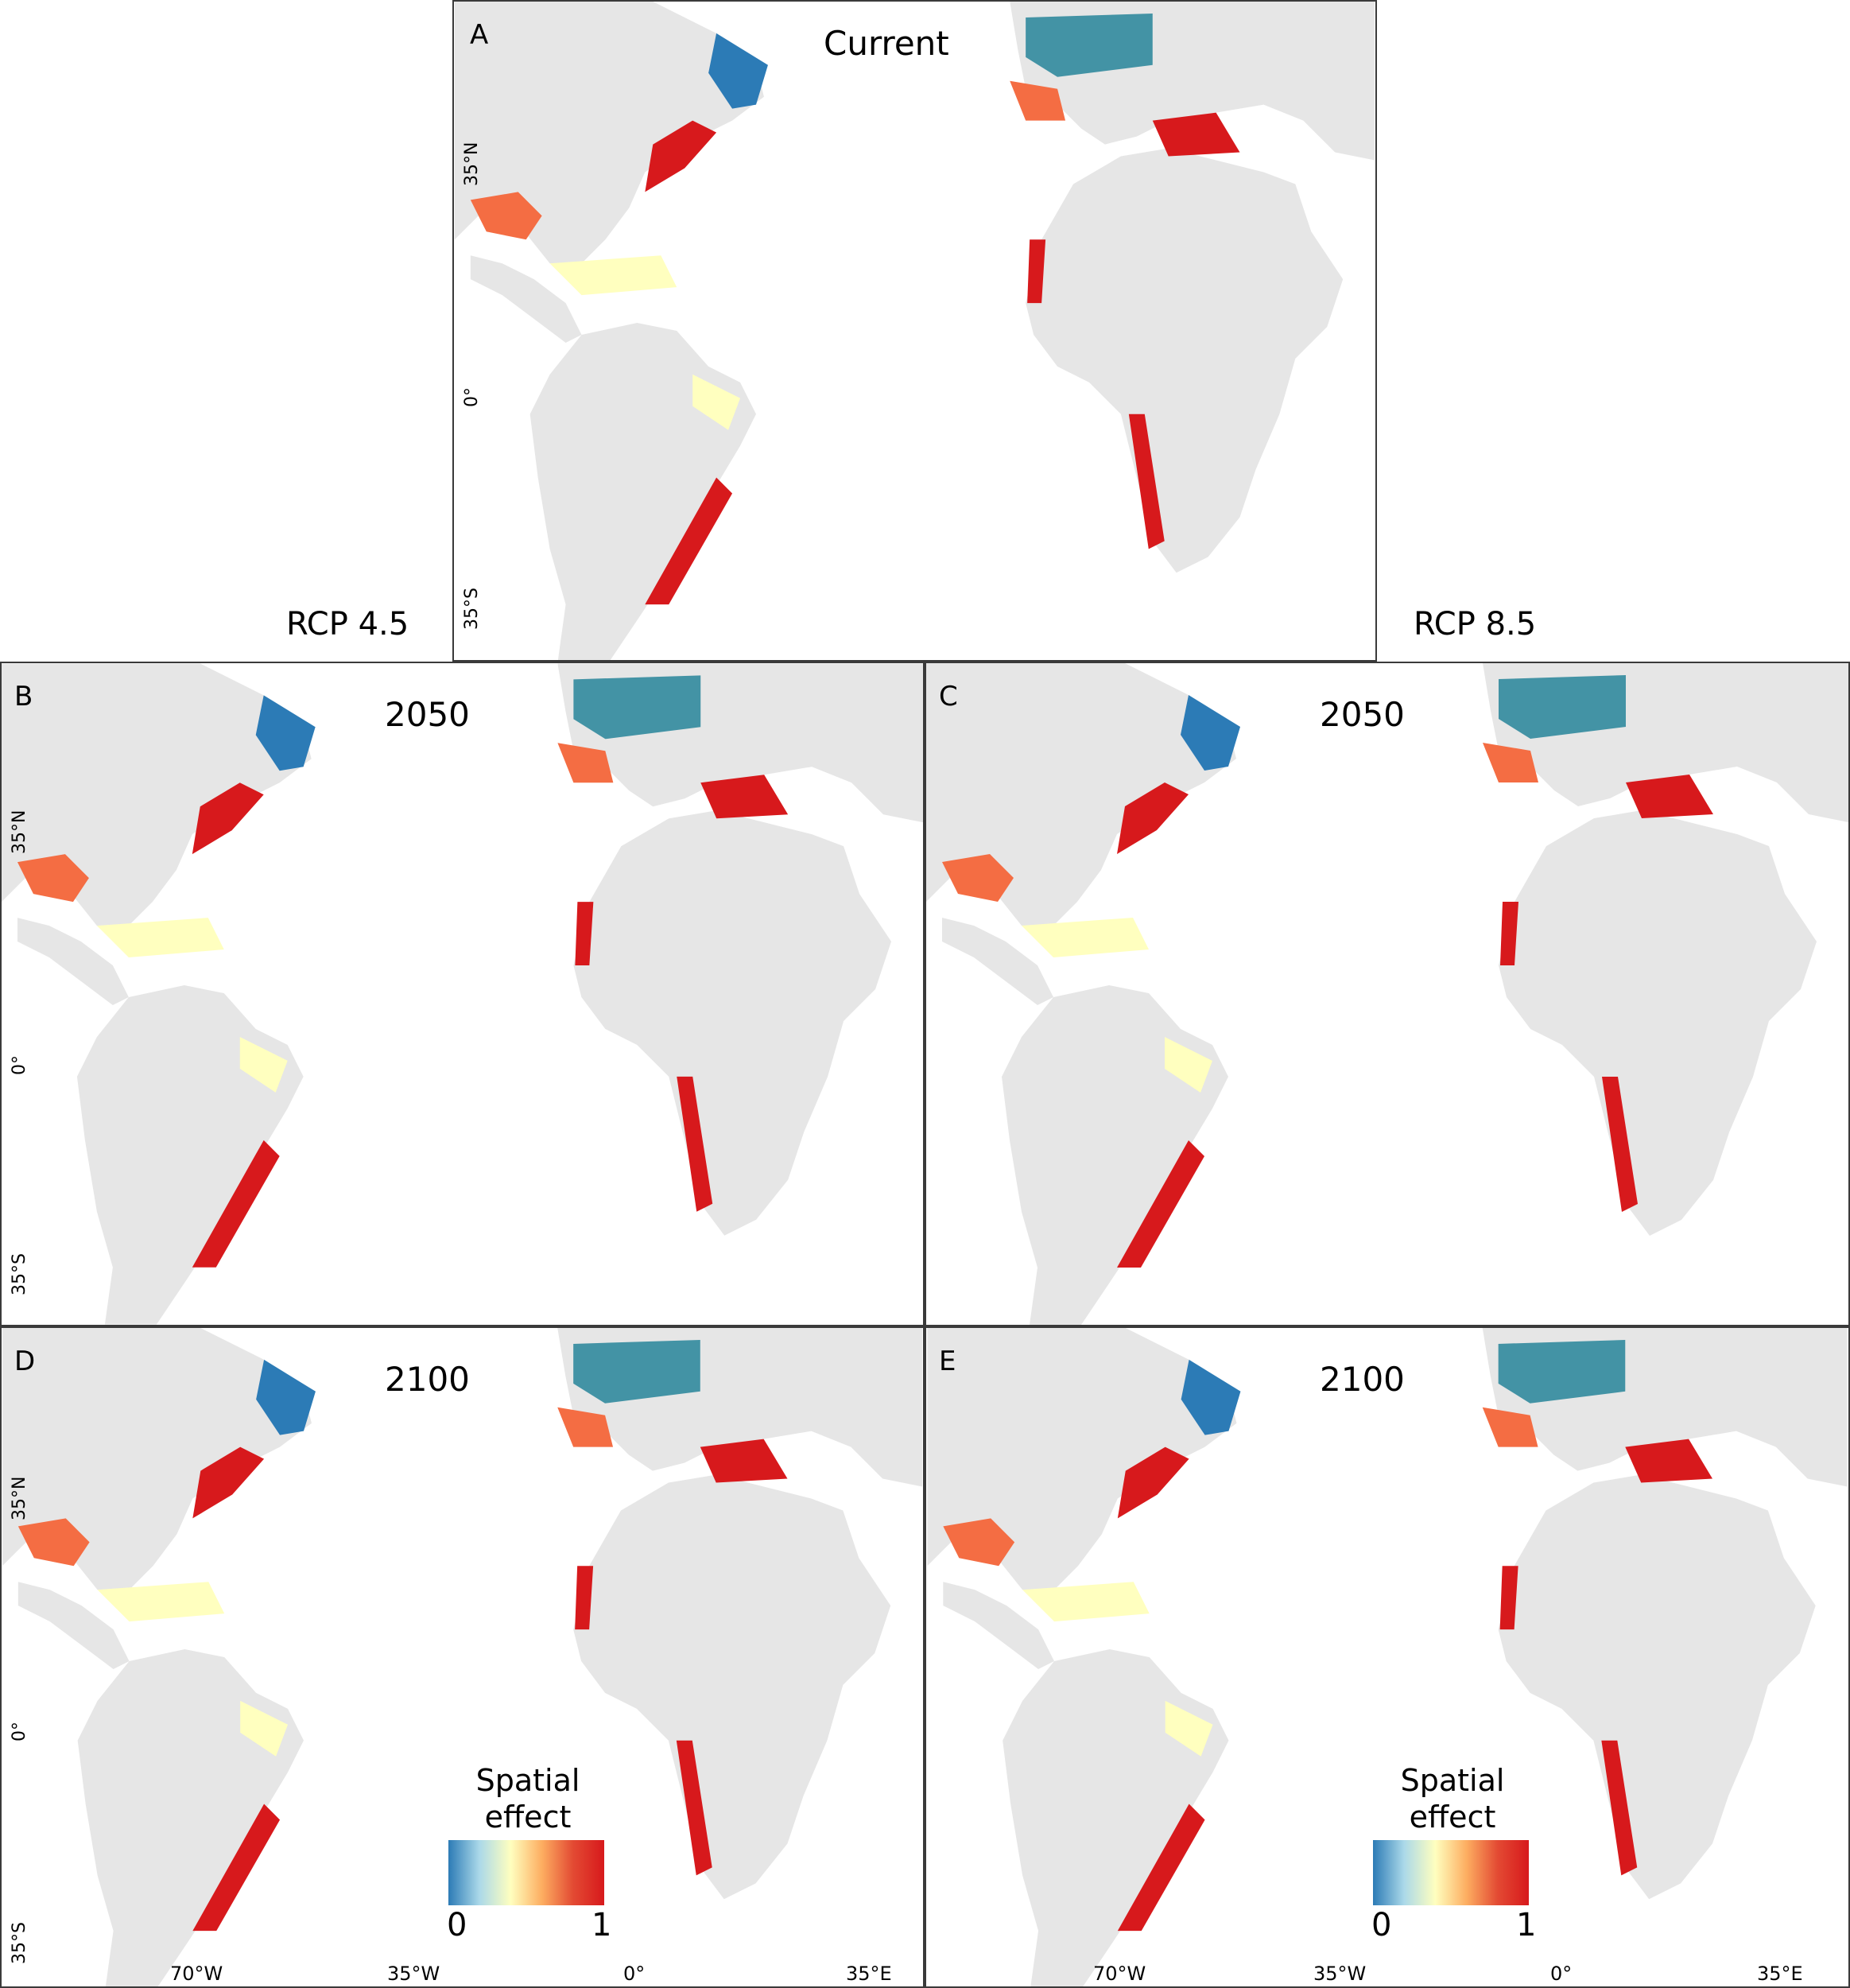 This screenshot has height=1988, width=1850. Describe the element at coordinates (947, 1361) in the screenshot. I see `panel-letter: E` at that location.